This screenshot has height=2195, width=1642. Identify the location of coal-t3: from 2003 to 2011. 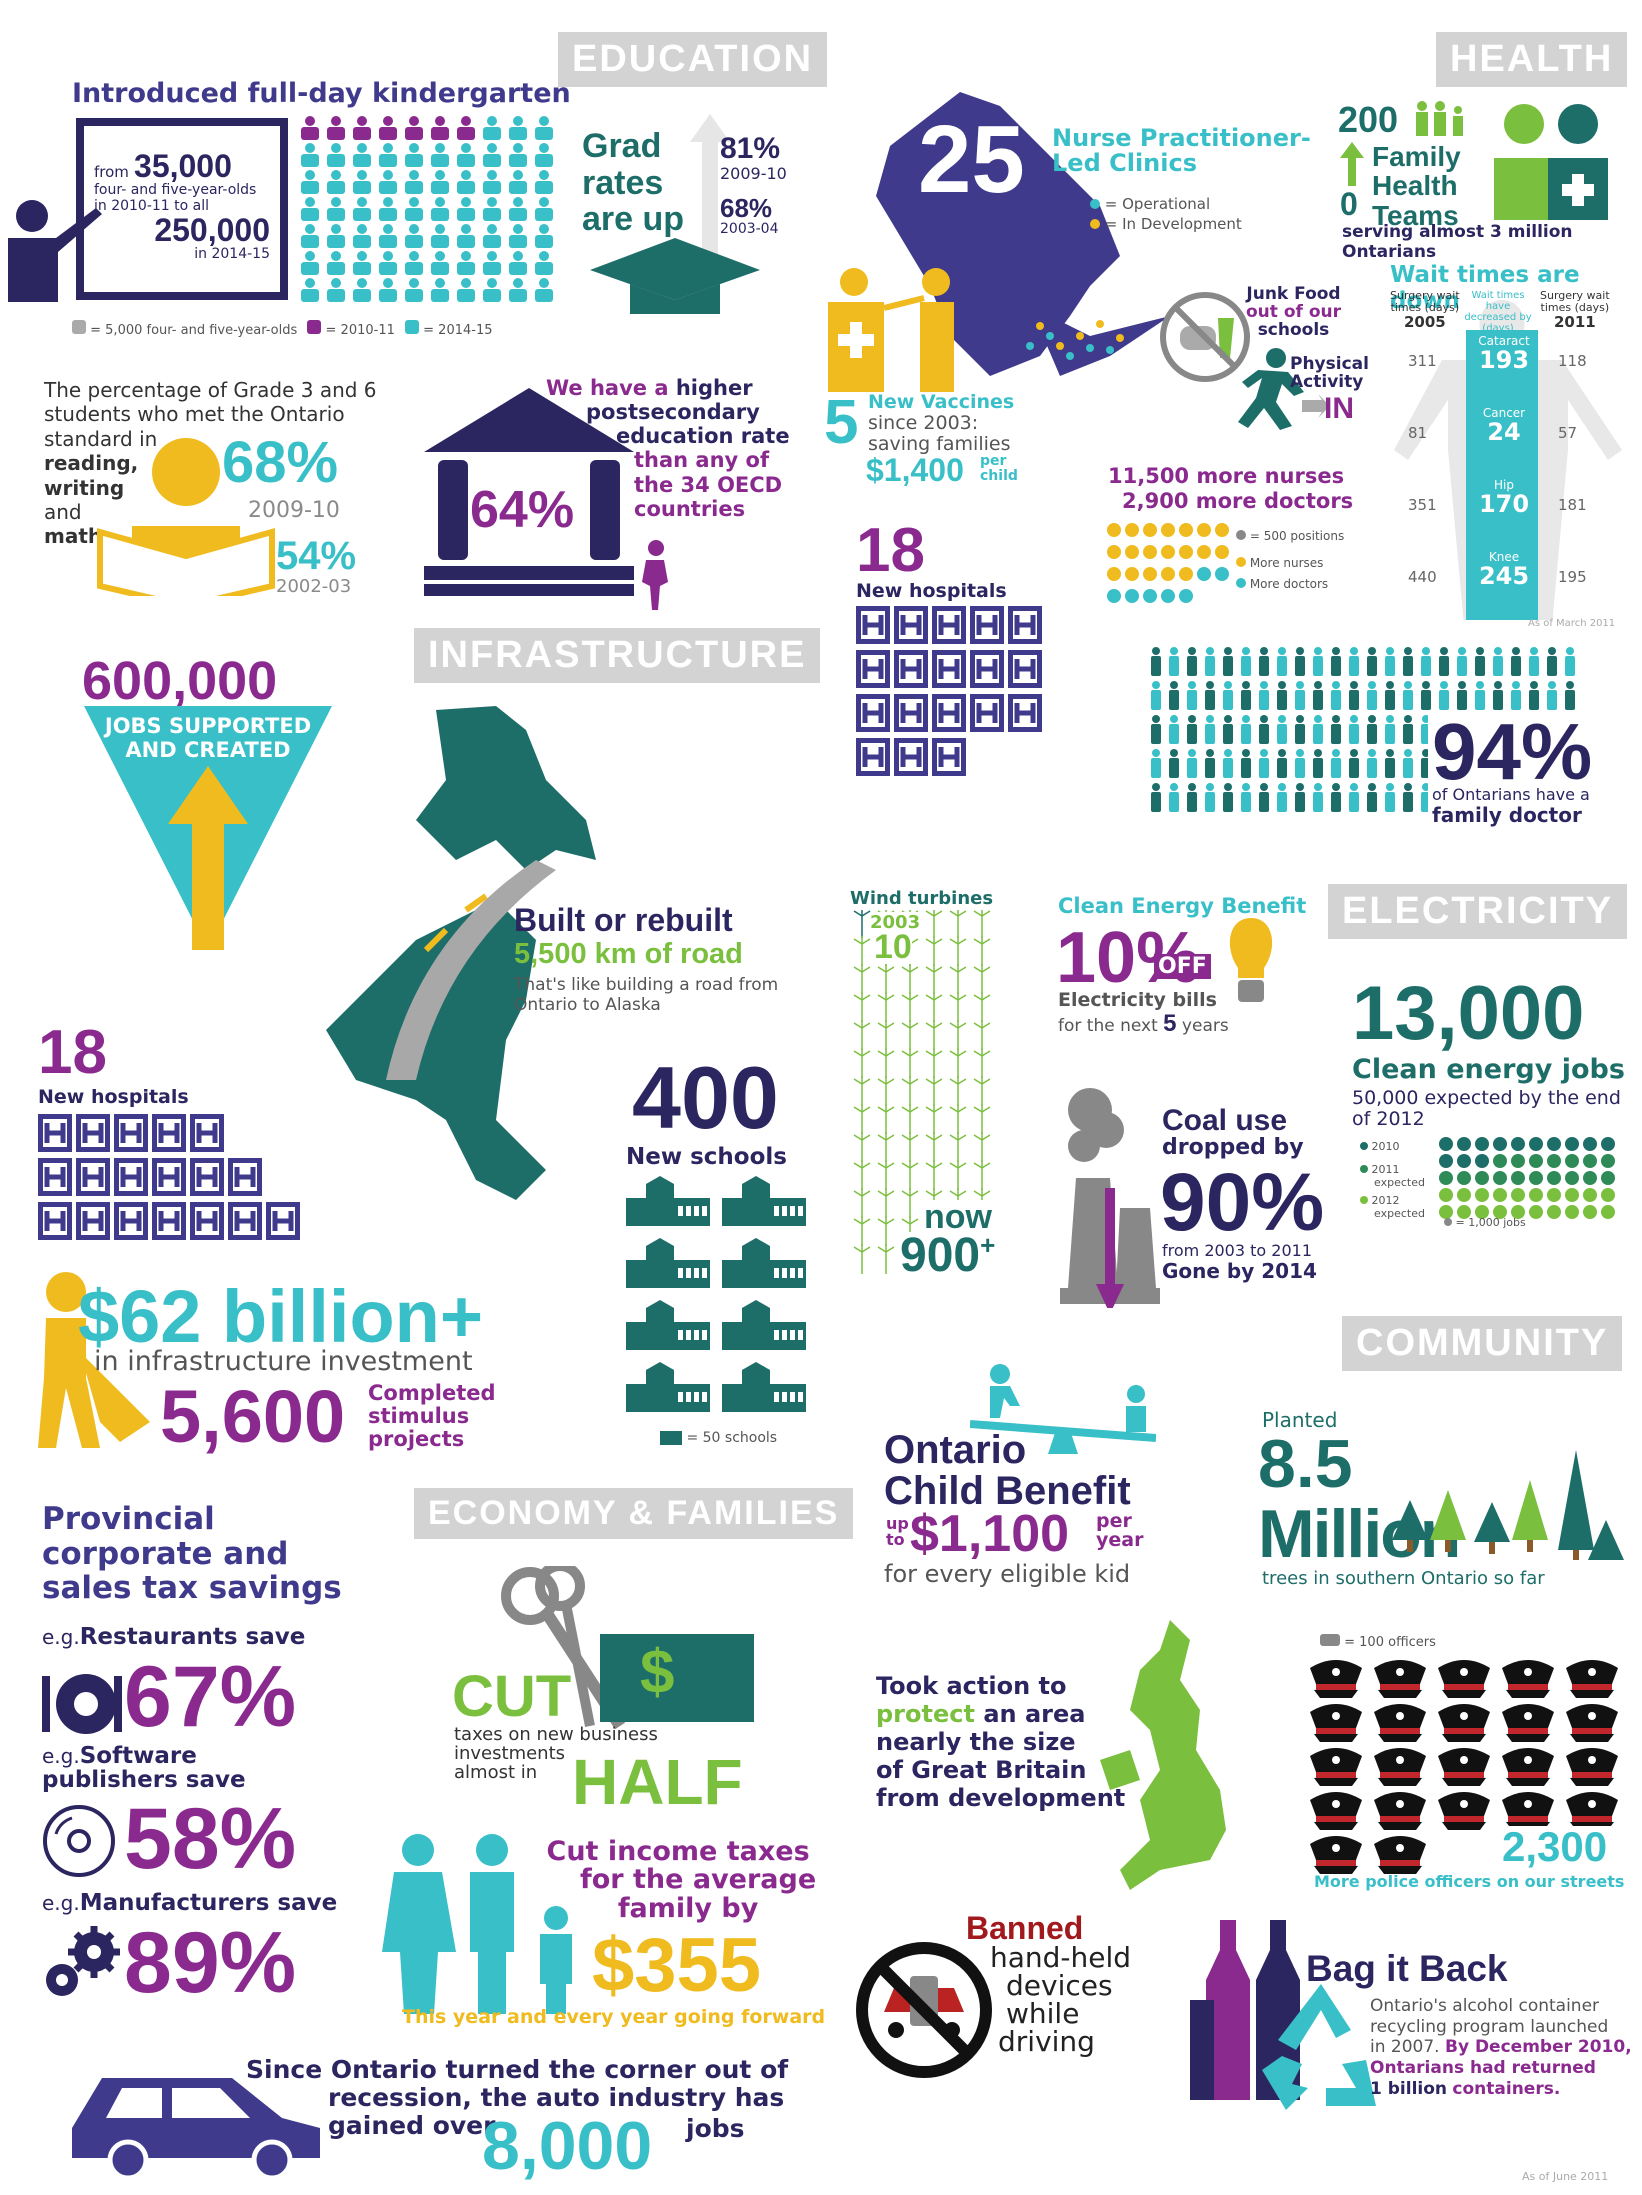
(1237, 1250).